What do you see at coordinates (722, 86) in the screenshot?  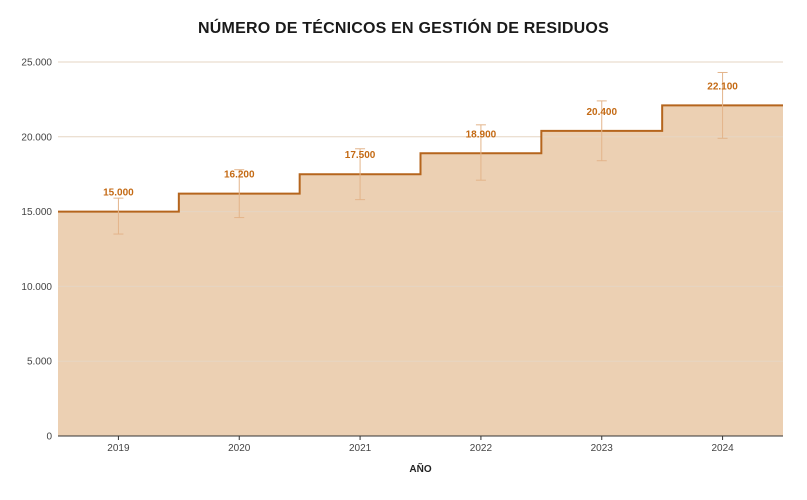 I see `data-label: 22.100` at bounding box center [722, 86].